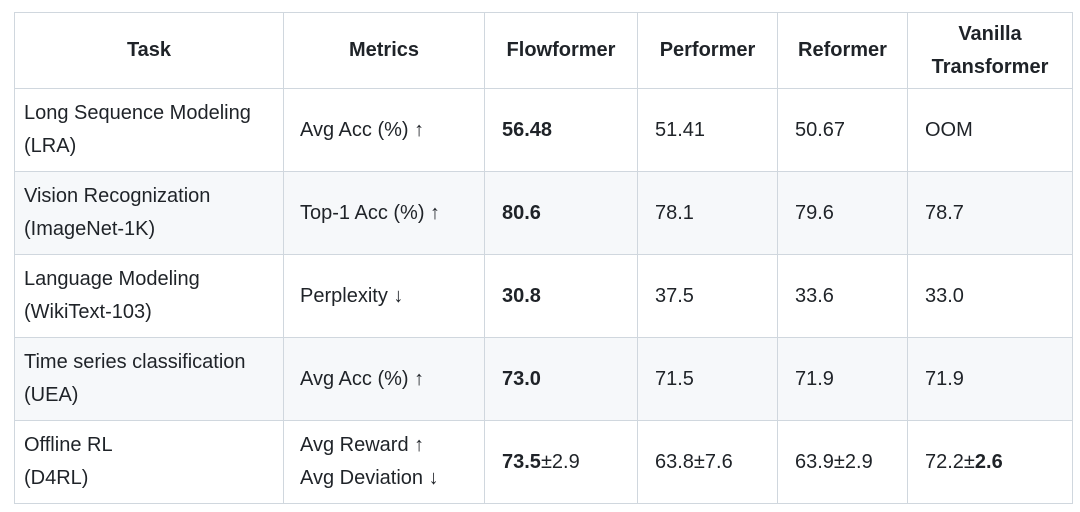 The image size is (1080, 512). What do you see at coordinates (384, 462) in the screenshot?
I see `metrics-cell: Avg Reward ↑ Avg Deviation ↓` at bounding box center [384, 462].